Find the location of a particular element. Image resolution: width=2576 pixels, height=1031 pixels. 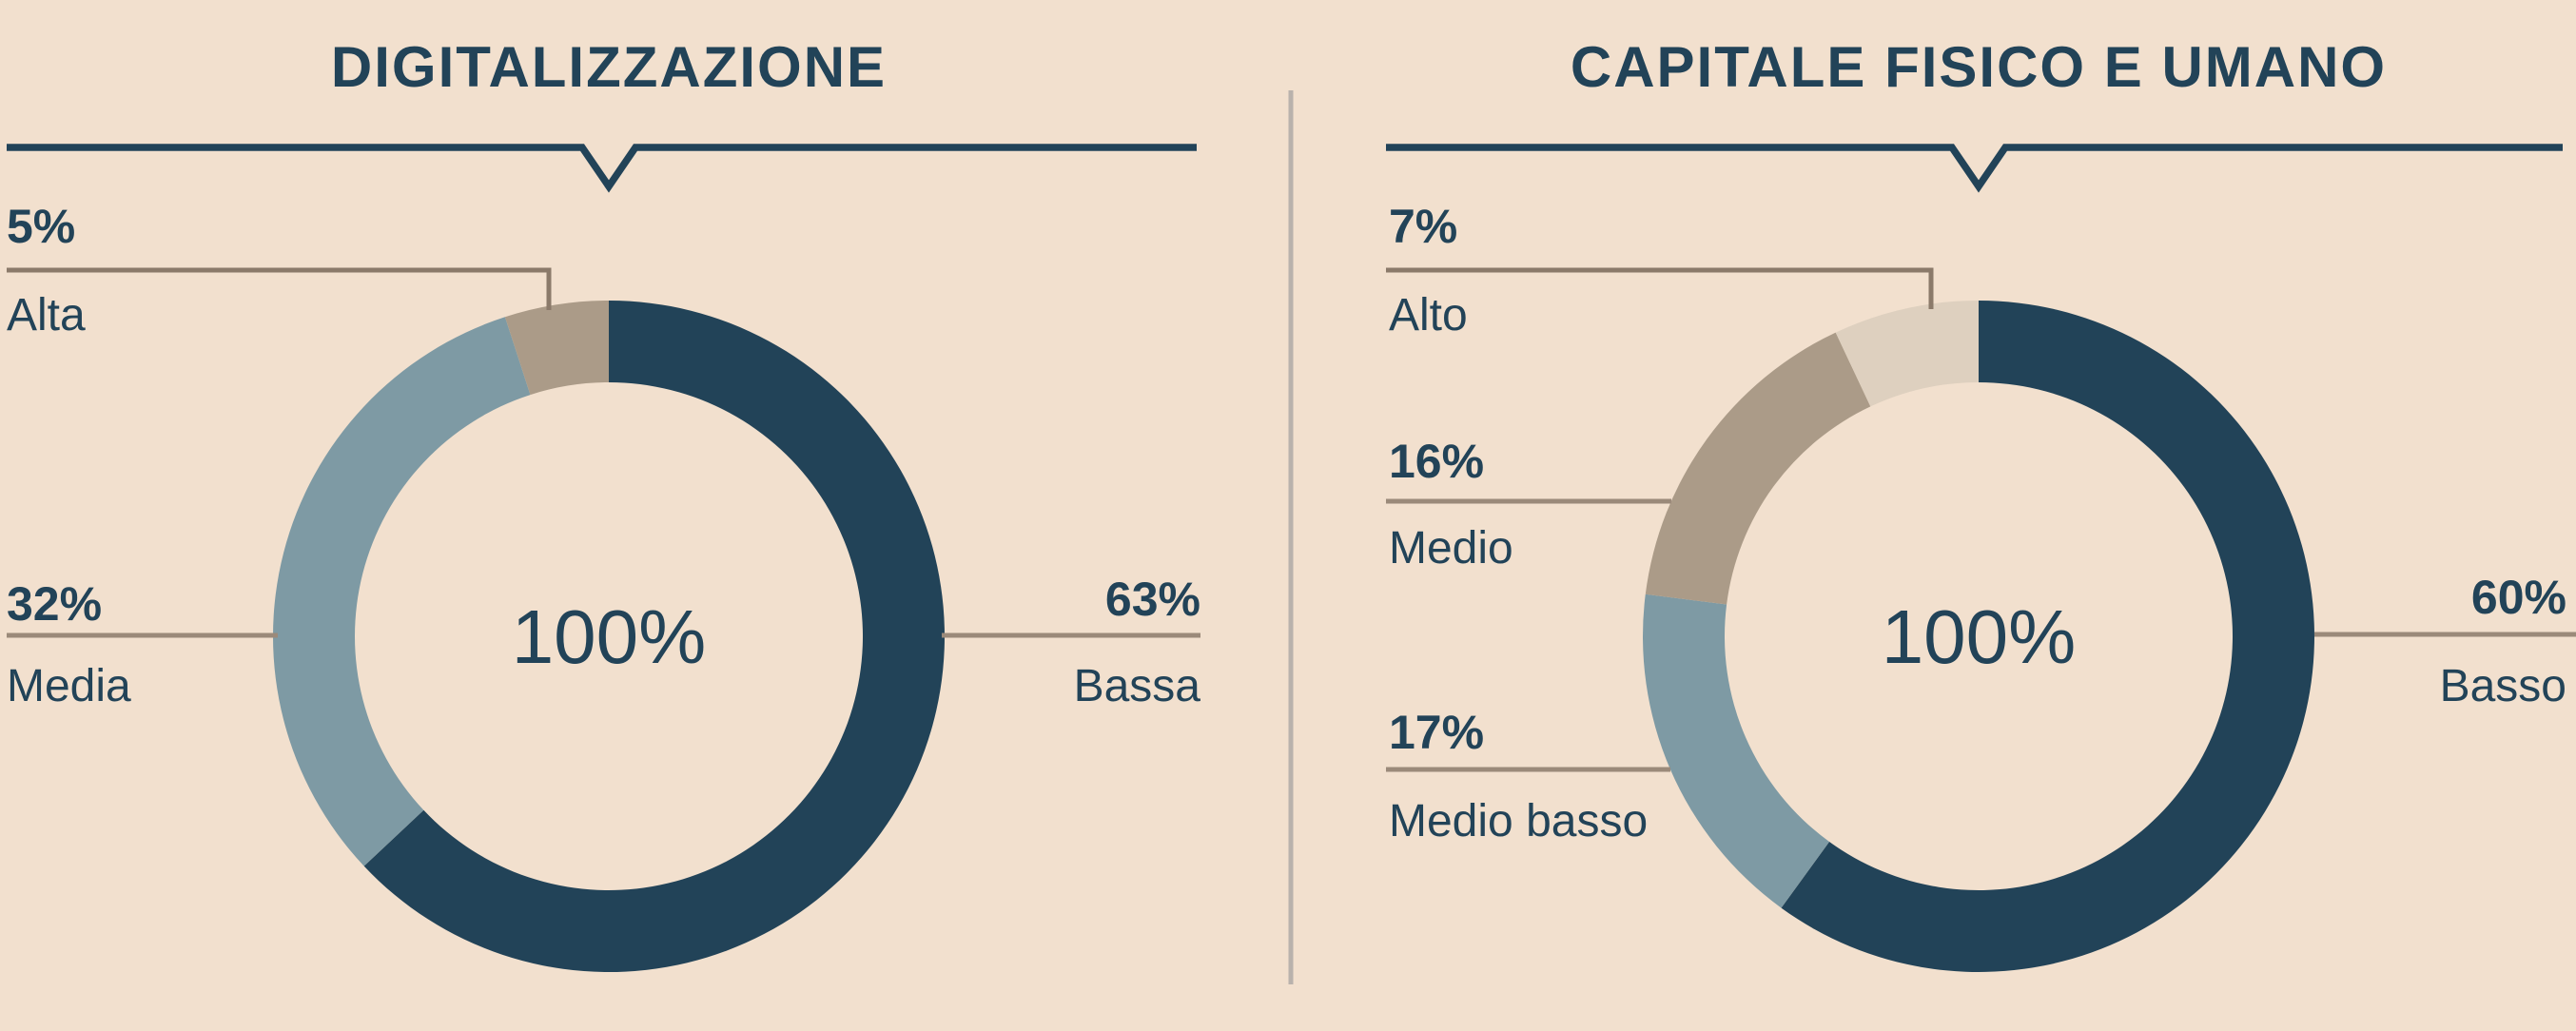

donut-segment-medio is located at coordinates (1758, 468).